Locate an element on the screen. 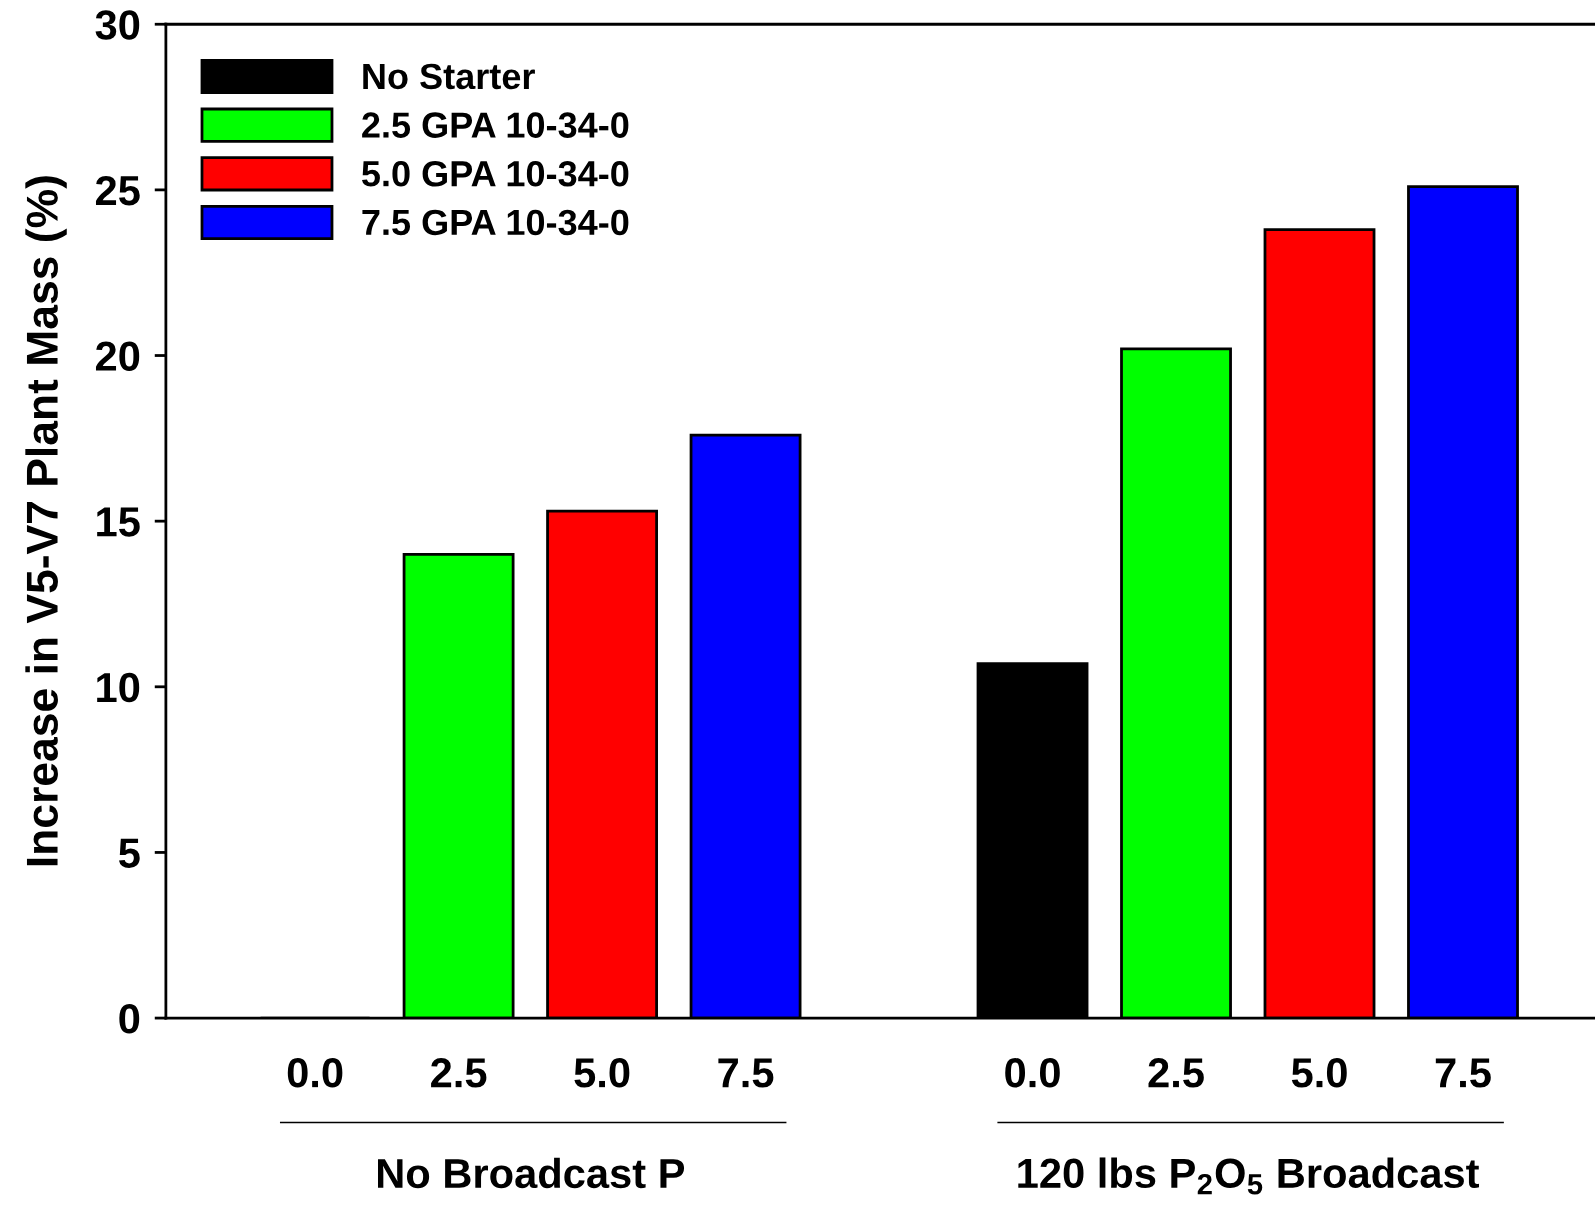 The width and height of the screenshot is (1595, 1212). text: 120 lbs P$_{2}$O$_{5}$ Broadcast is located at coordinates (1249, 1176).